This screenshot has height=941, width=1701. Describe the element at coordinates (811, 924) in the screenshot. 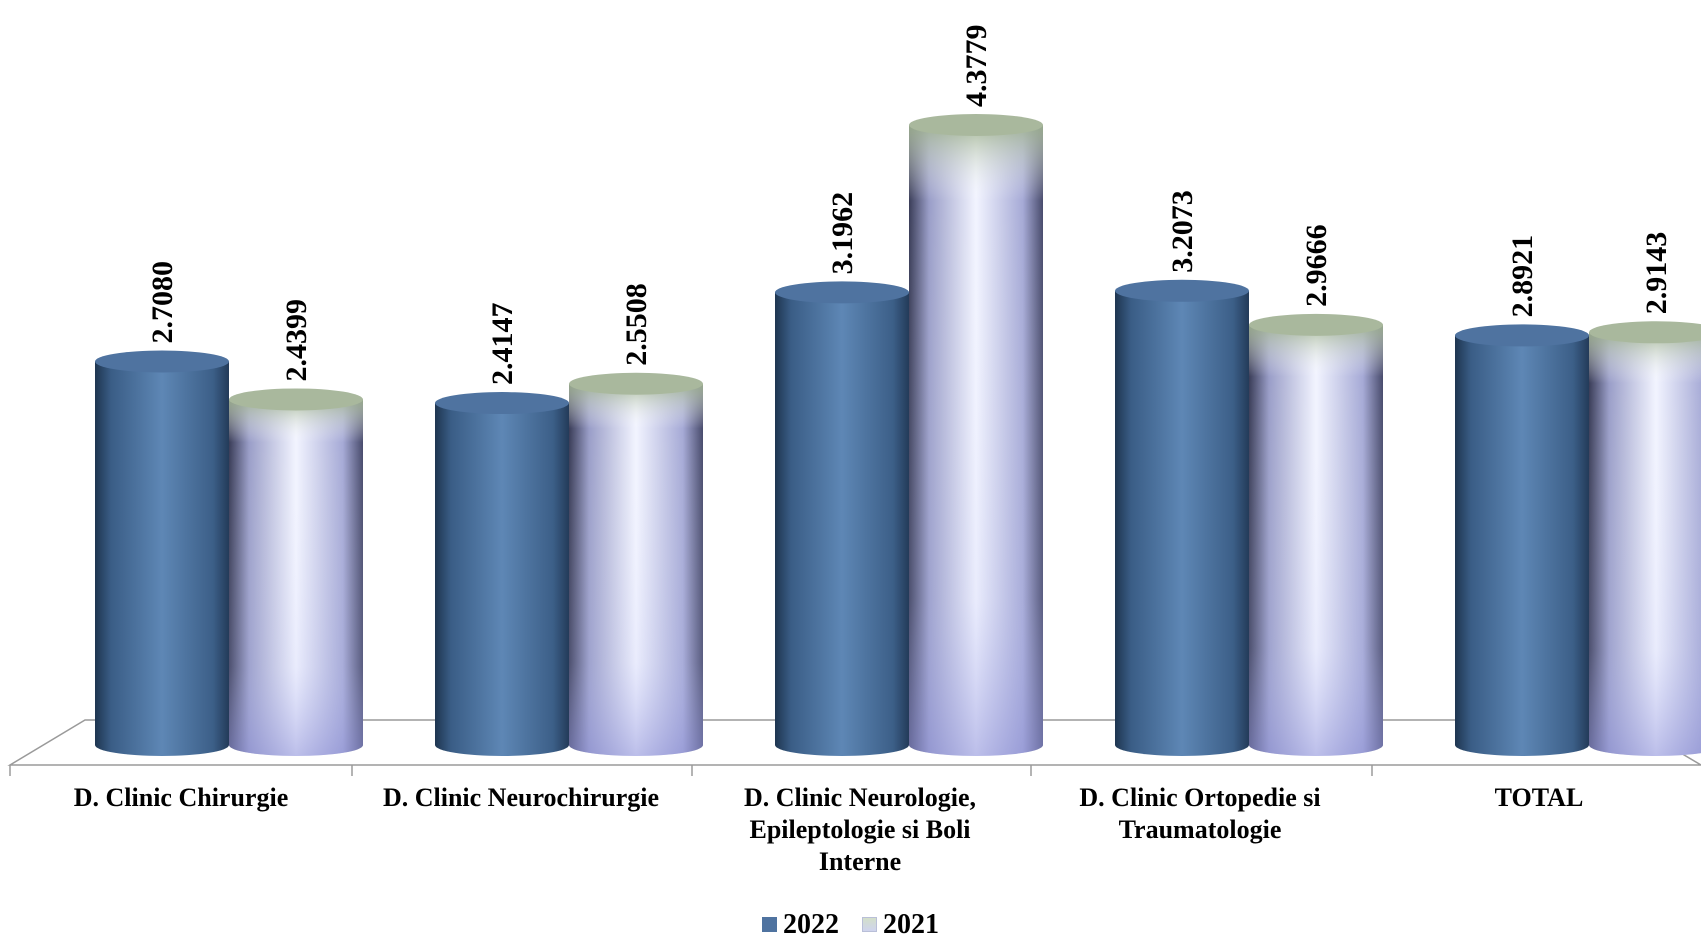

I see `legend-label-2022: 2022` at that location.